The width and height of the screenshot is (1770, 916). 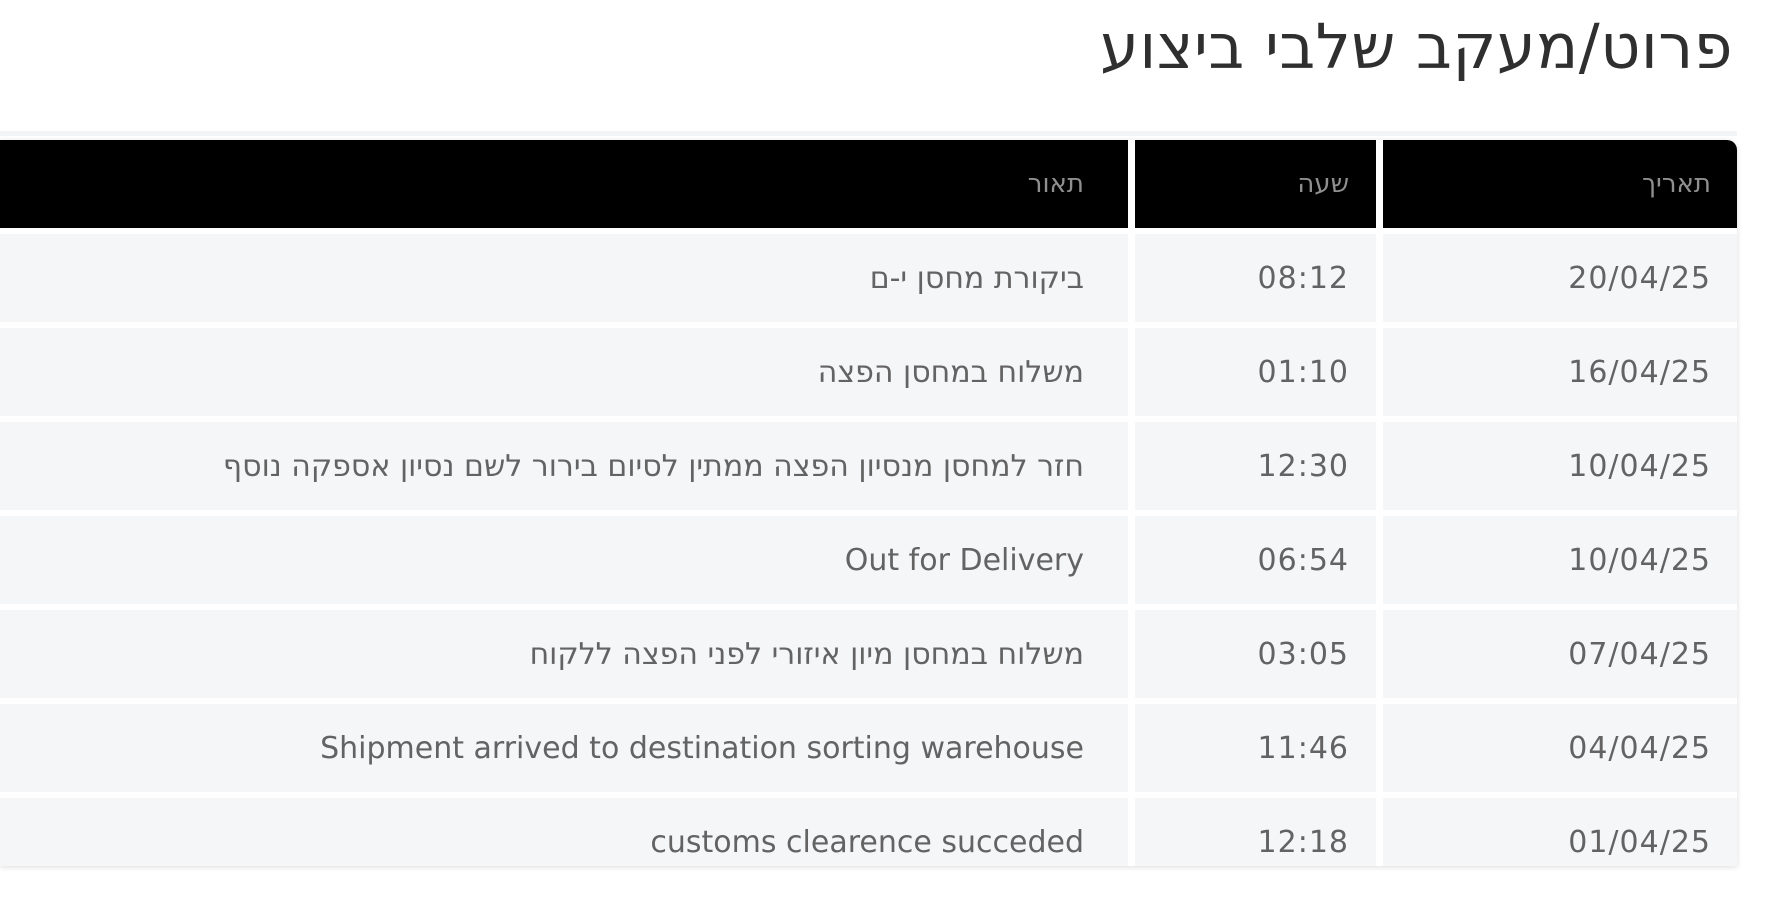 I want to click on header-description: תאור, so click(x=564, y=184).